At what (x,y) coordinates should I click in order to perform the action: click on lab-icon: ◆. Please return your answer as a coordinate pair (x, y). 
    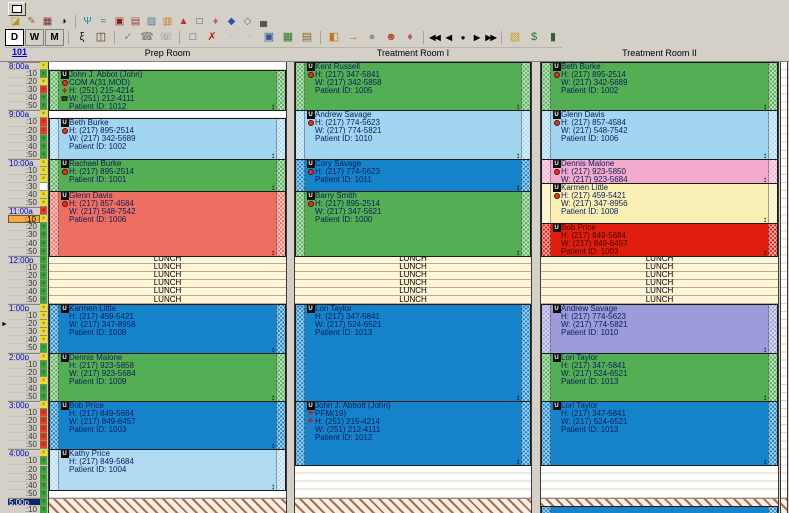
    Looking at the image, I should click on (231, 21).